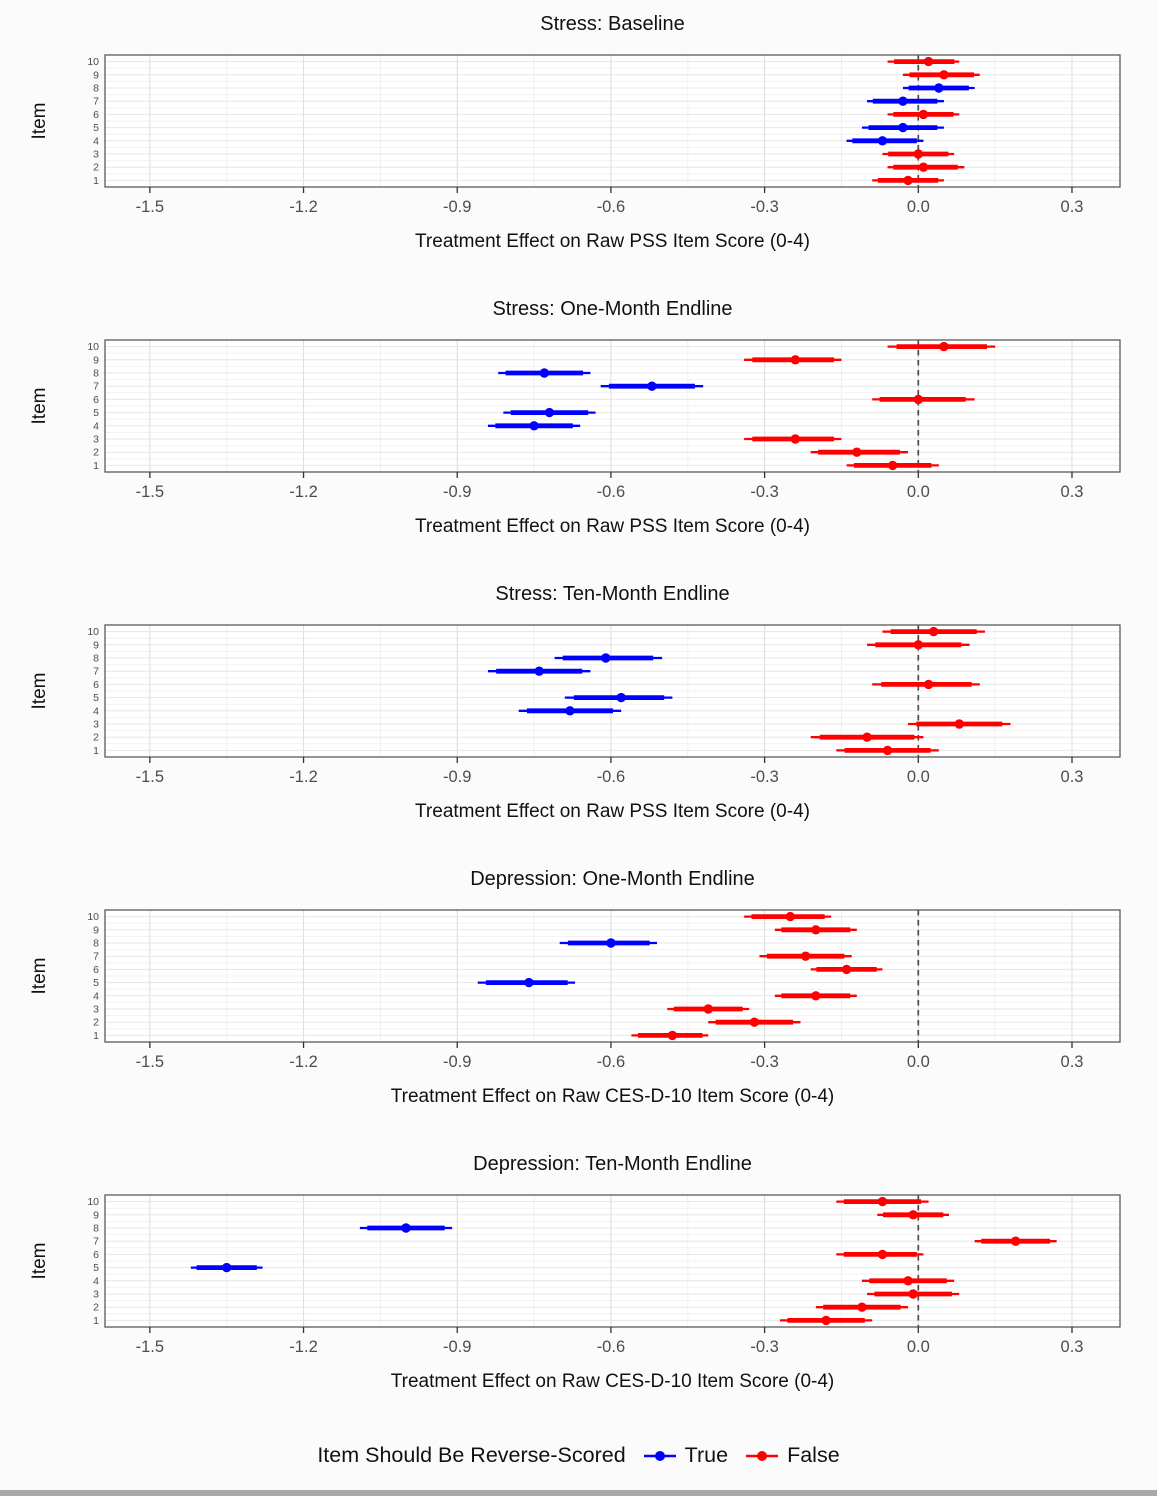  What do you see at coordinates (706, 1455) in the screenshot?
I see `legend-label-true: True` at bounding box center [706, 1455].